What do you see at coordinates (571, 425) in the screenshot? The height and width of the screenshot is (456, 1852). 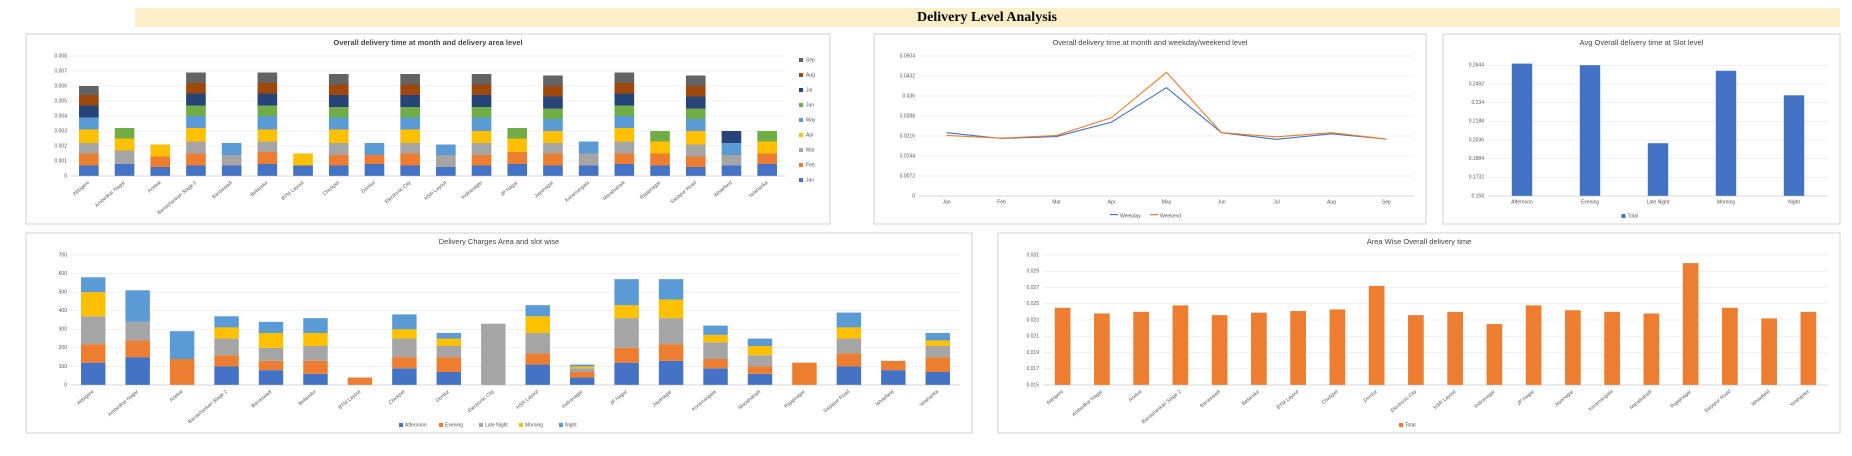 I see `legend-label: Night` at bounding box center [571, 425].